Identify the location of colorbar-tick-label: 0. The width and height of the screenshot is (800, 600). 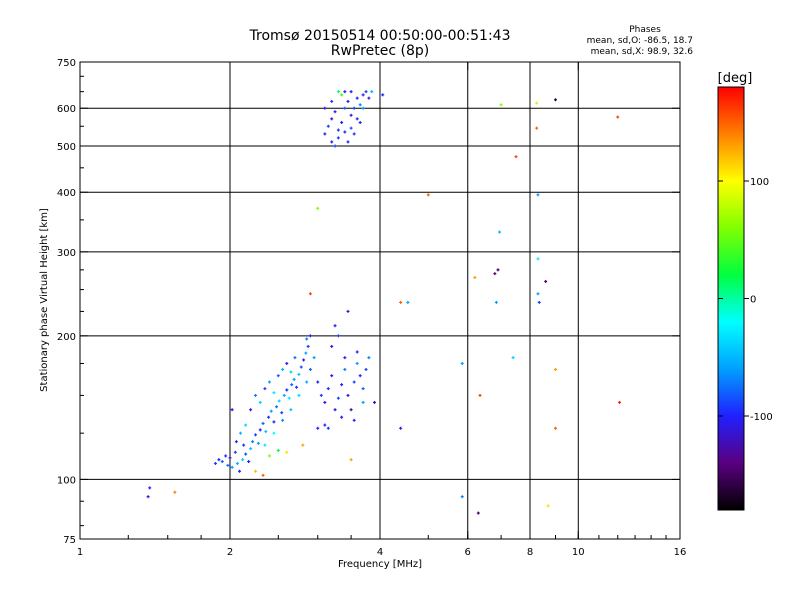
(753, 300).